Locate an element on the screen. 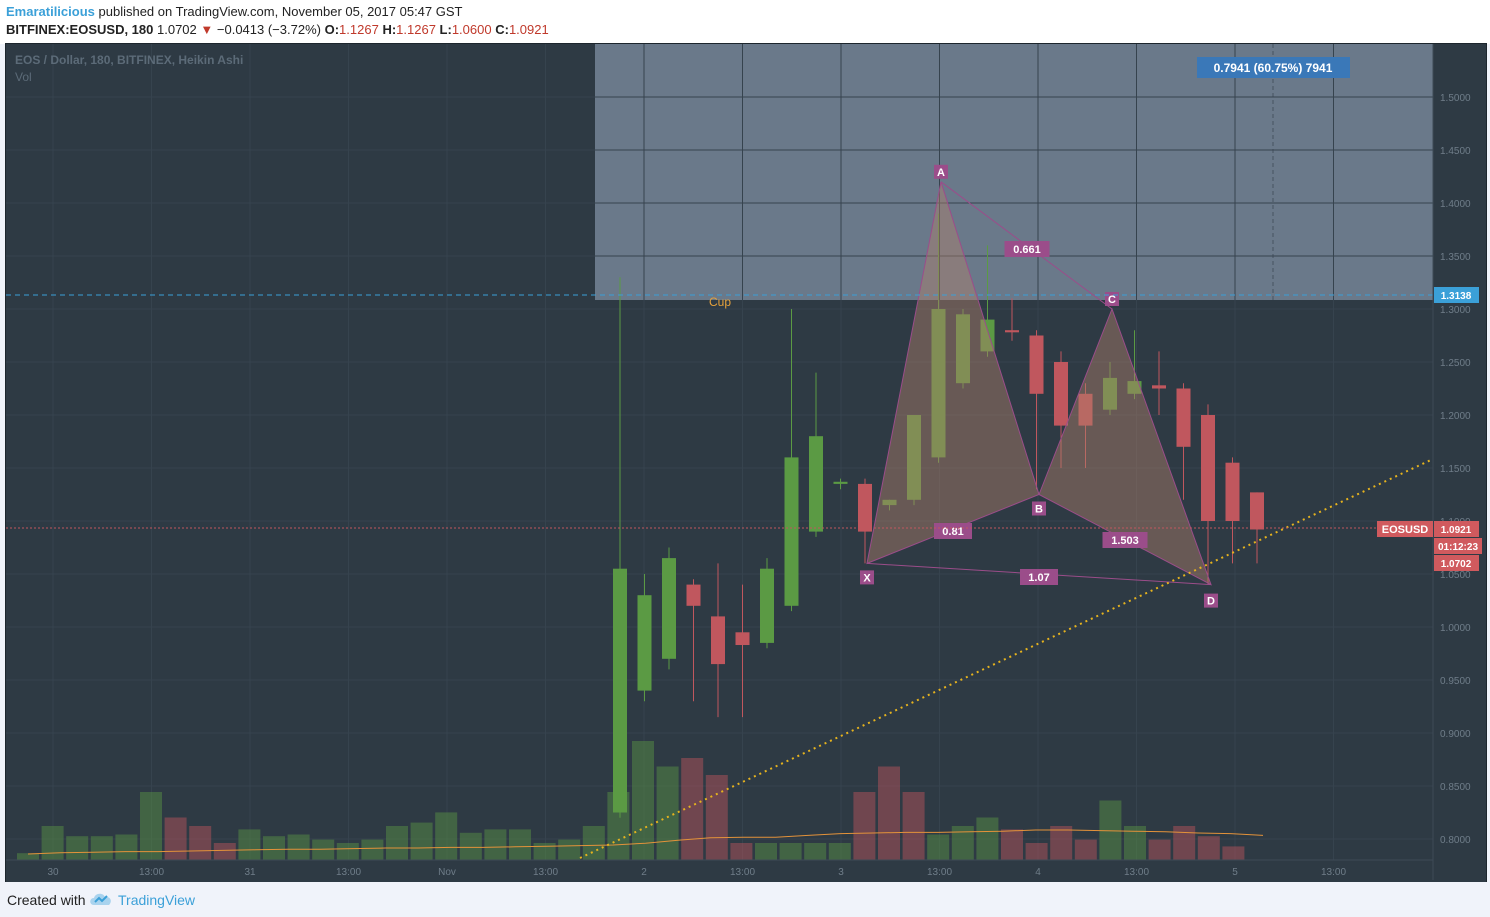  tradingview-link: TradingView is located at coordinates (157, 900).